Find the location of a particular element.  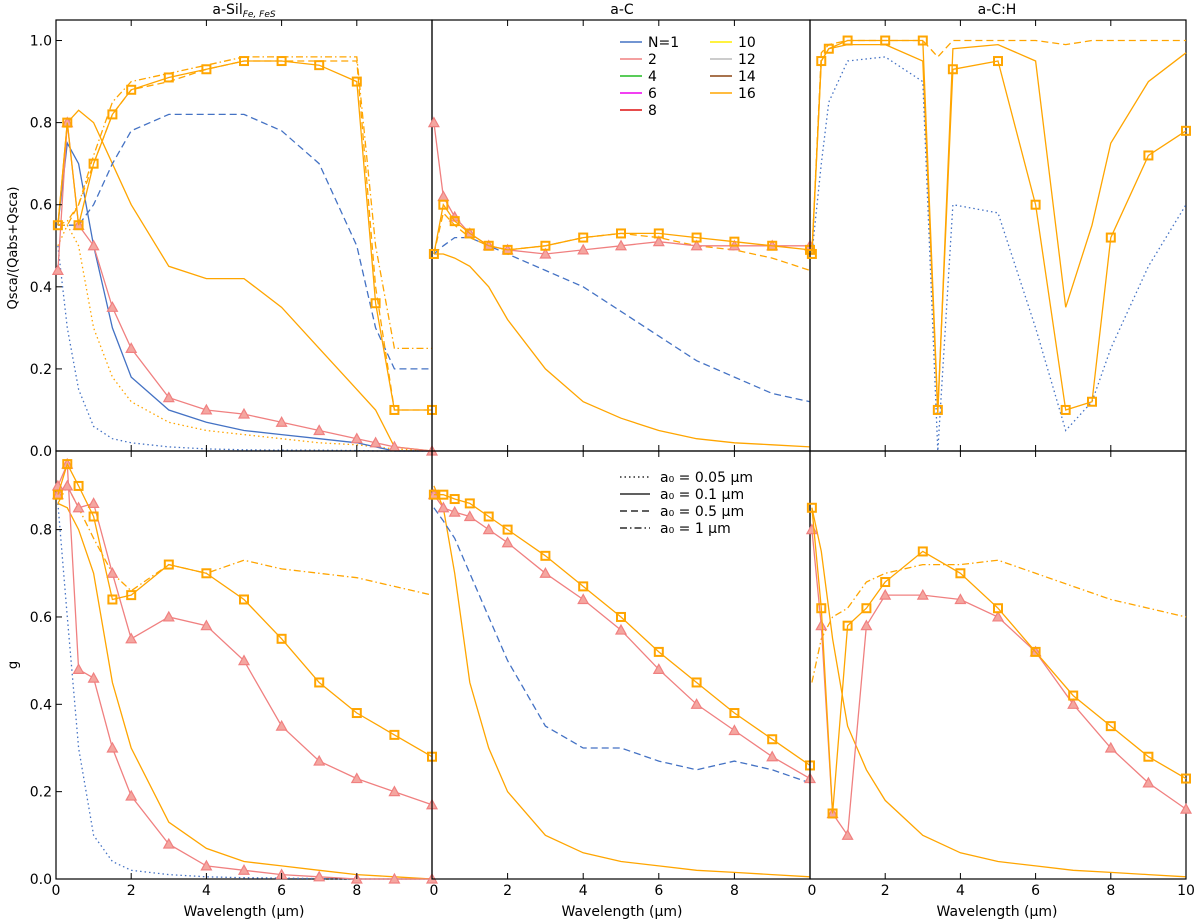

y-tick-label: 0.2 is located at coordinates (41, 370).